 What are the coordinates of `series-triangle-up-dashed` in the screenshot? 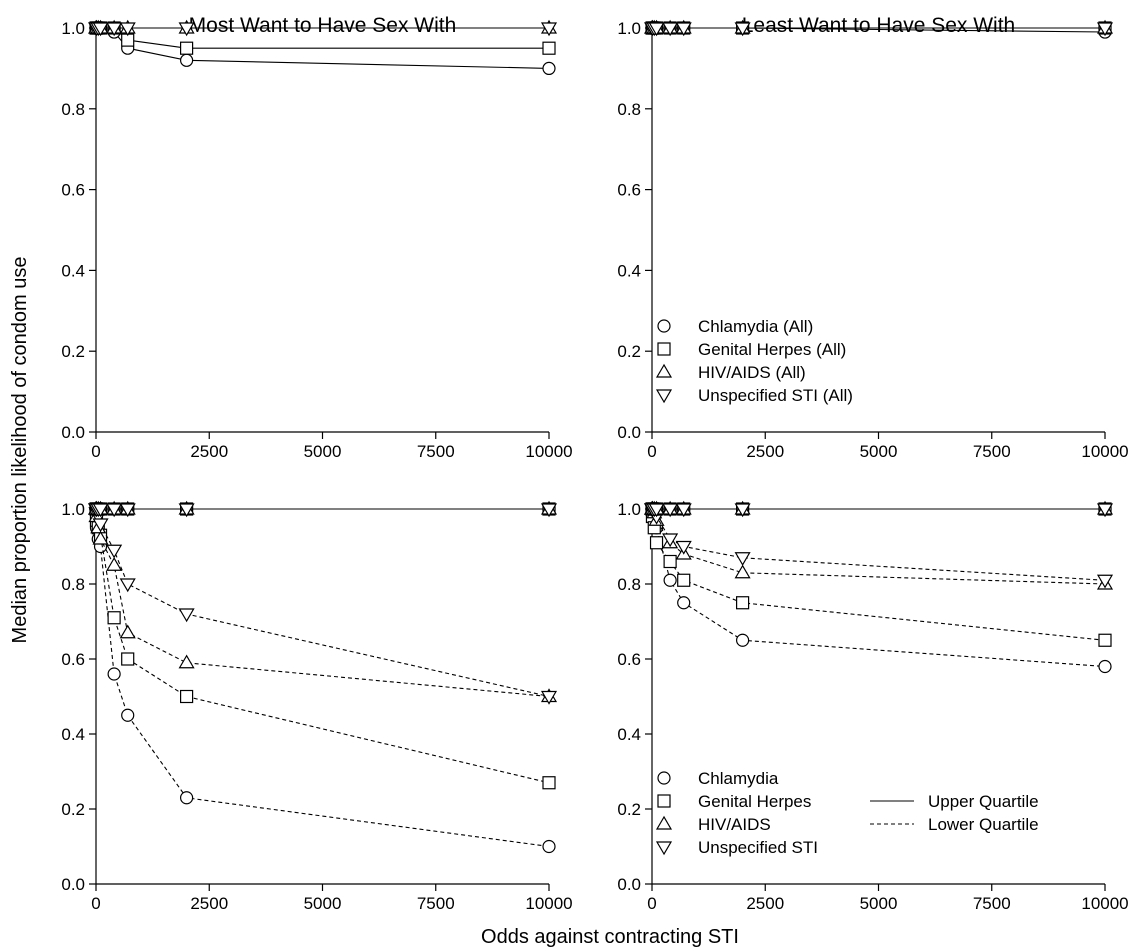 It's located at (879, 545).